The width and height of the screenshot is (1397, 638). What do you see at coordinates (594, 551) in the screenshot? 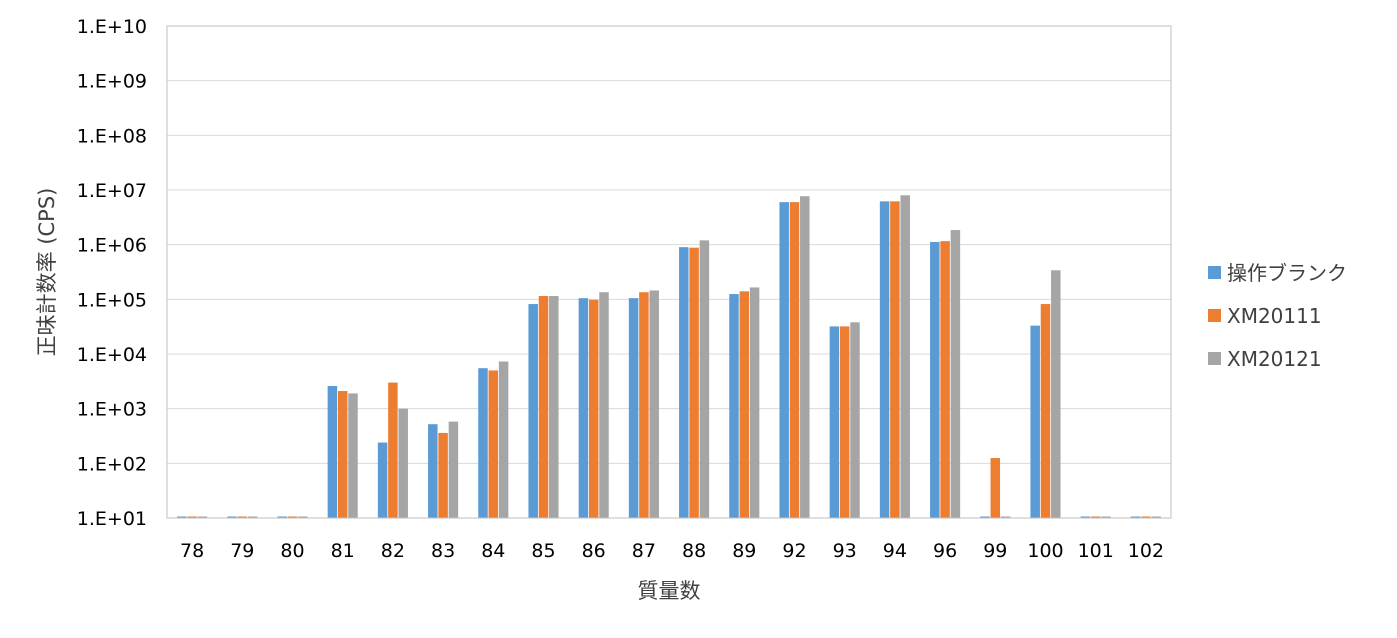
I see `x-tick-label: 86` at bounding box center [594, 551].